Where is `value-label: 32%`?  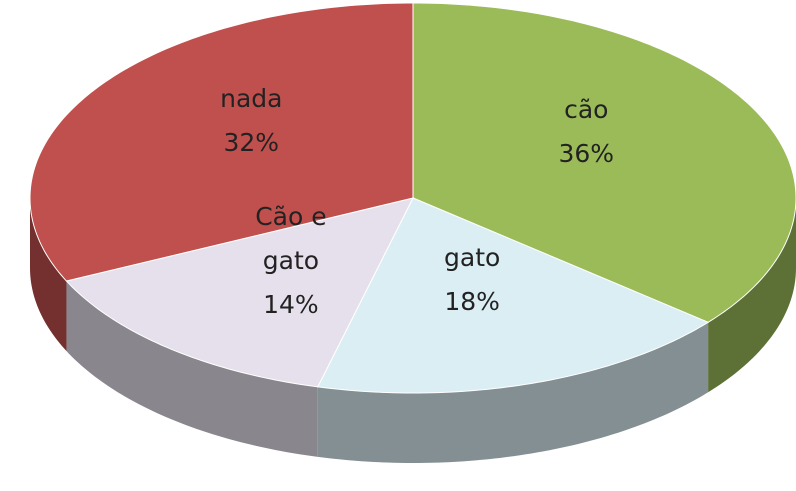
value-label: 32% is located at coordinates (251, 142).